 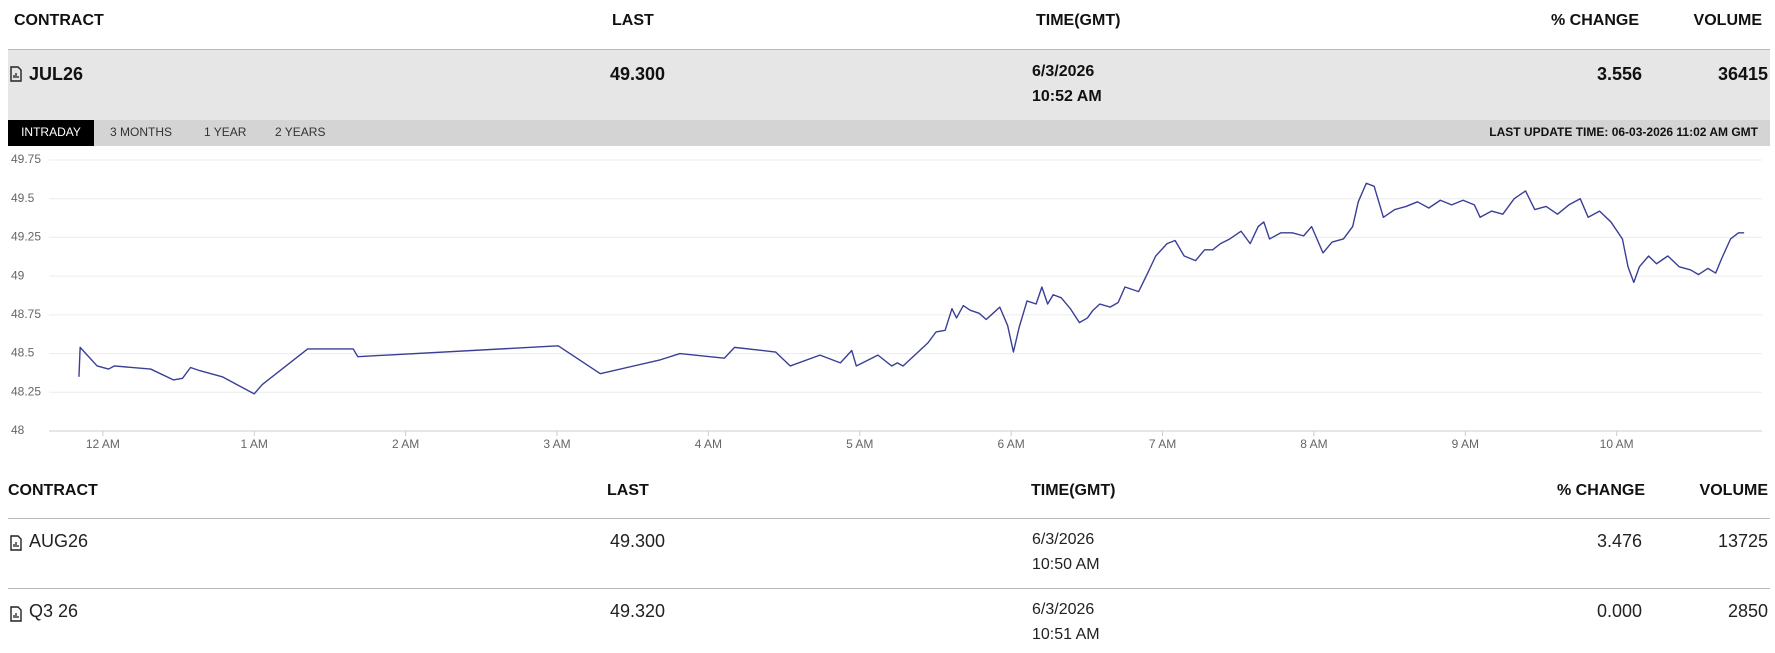 What do you see at coordinates (889, 133) in the screenshot?
I see `tab-bar` at bounding box center [889, 133].